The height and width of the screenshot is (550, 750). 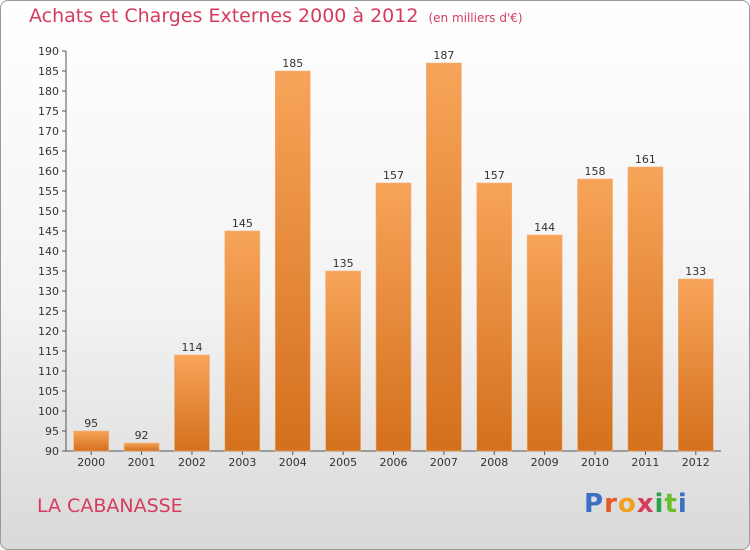 I want to click on logo-letter: r, so click(x=611, y=504).